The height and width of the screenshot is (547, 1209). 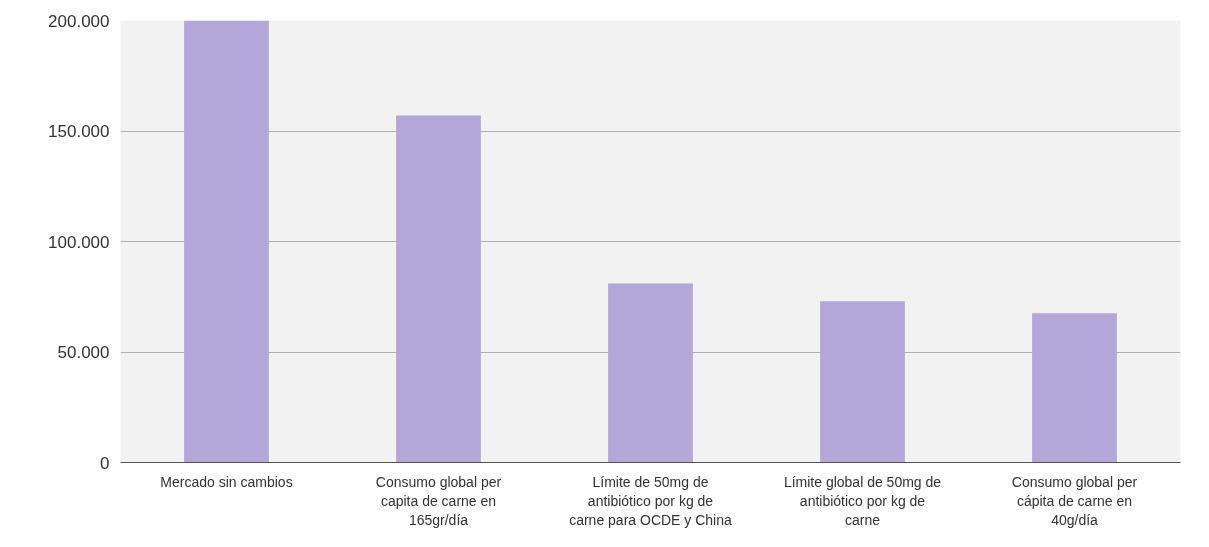 What do you see at coordinates (79, 131) in the screenshot?
I see `y-tick-label: 150.000` at bounding box center [79, 131].